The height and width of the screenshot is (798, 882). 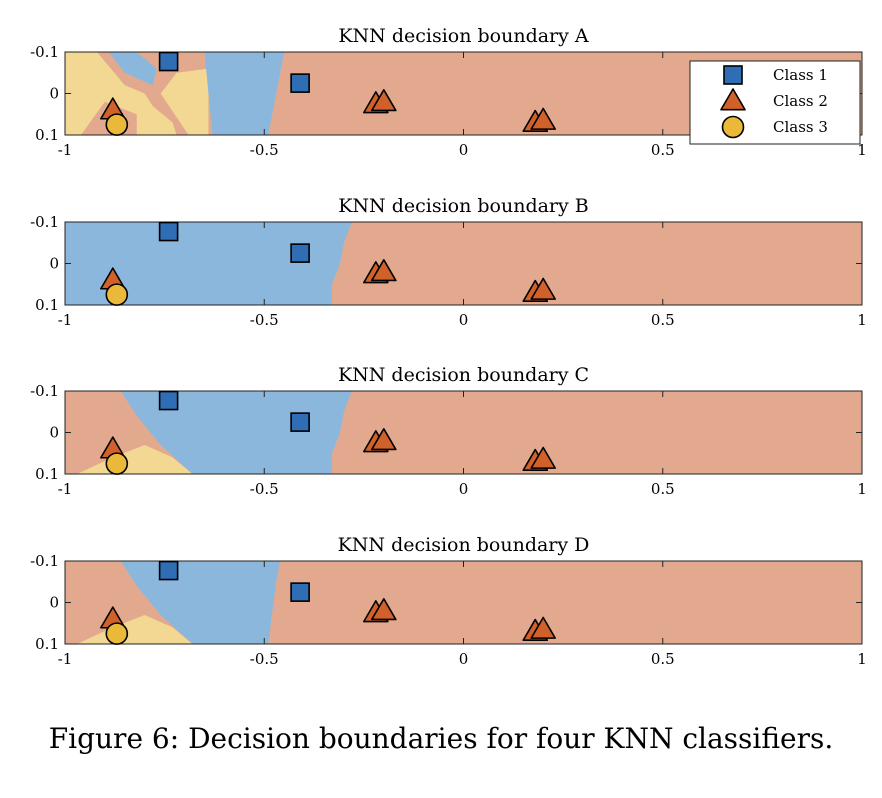 I want to click on chart-title: KNN decision boundary D, so click(x=464, y=545).